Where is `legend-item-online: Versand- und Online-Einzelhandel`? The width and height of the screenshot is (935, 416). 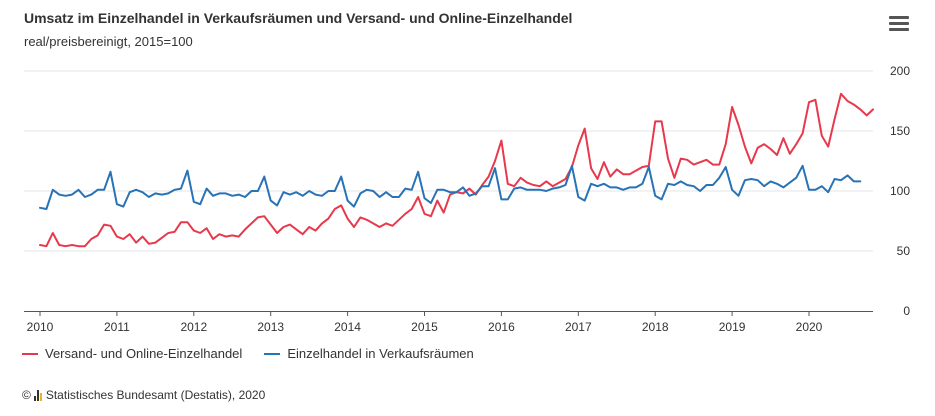 legend-item-online: Versand- und Online-Einzelhandel is located at coordinates (132, 353).